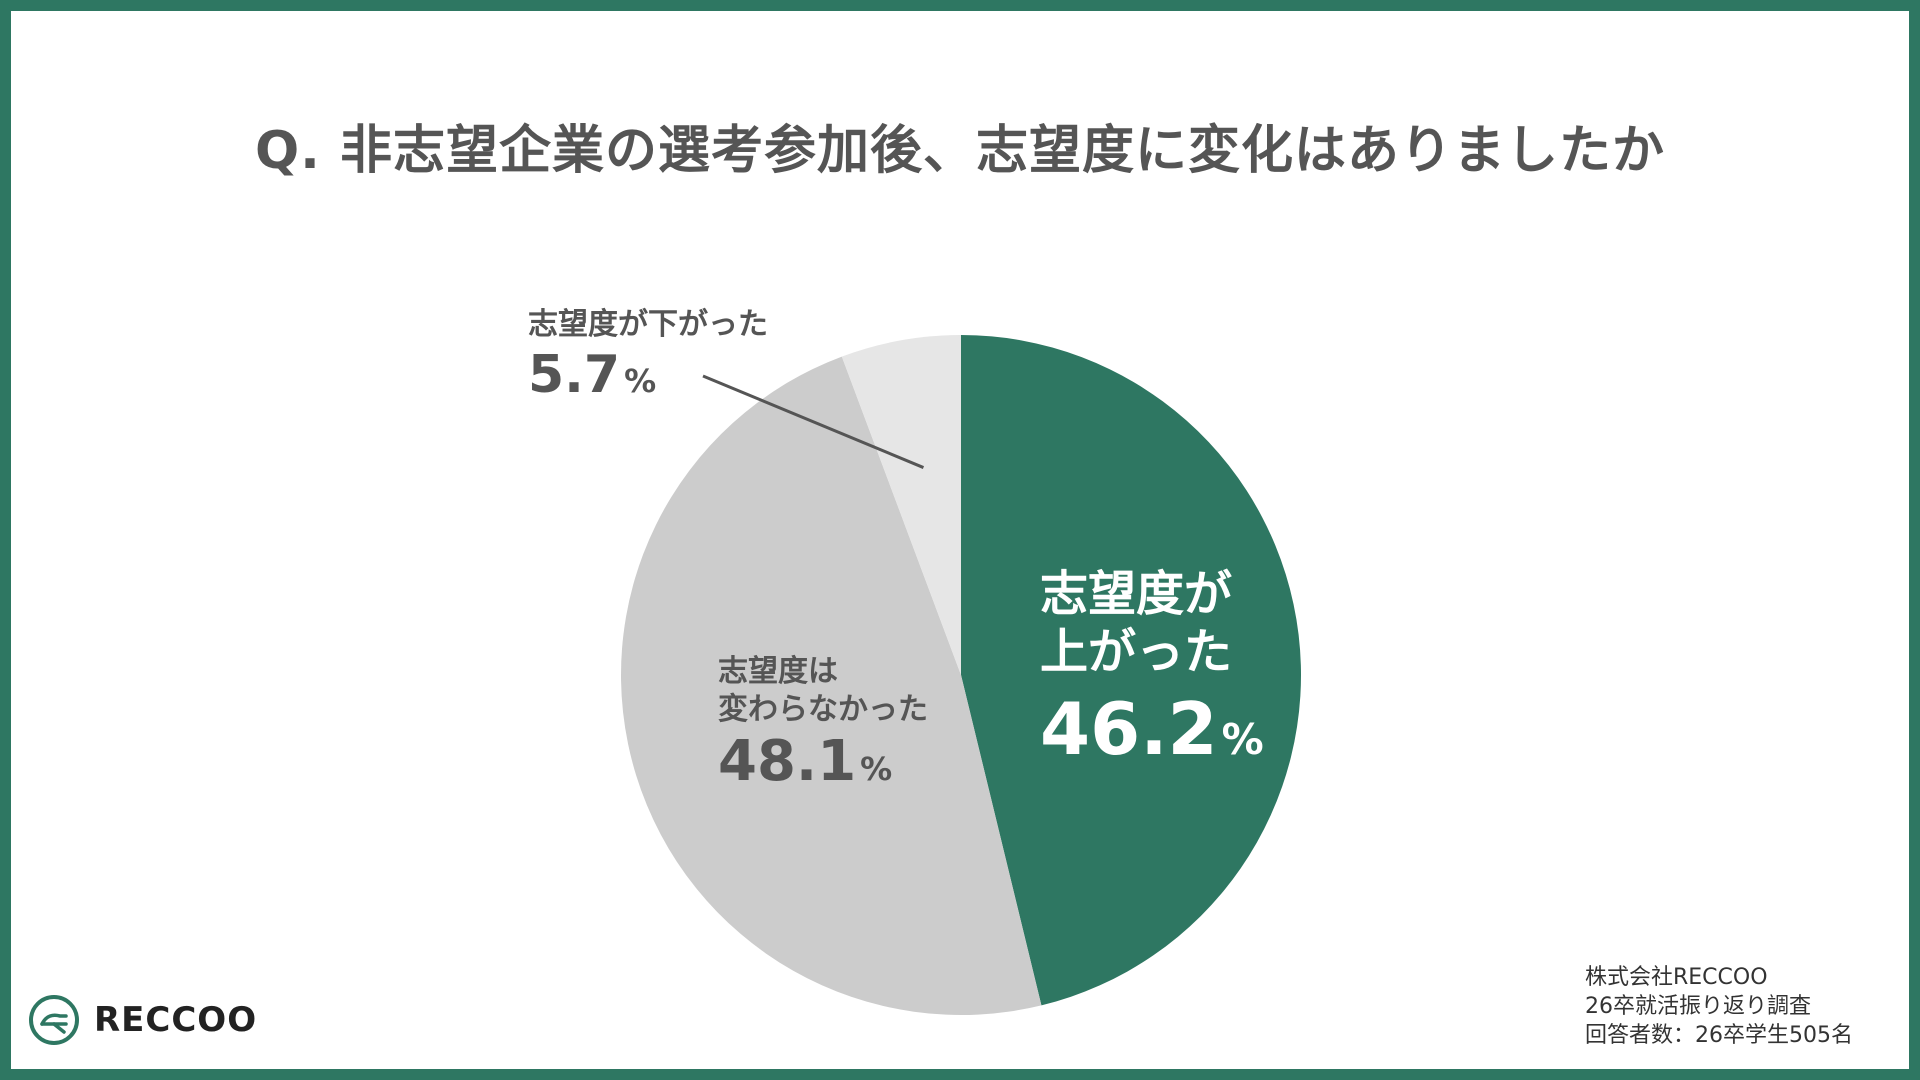 This screenshot has width=1920, height=1080. I want to click on label-decreased: 志望度が下がった 5.7%, so click(648, 359).